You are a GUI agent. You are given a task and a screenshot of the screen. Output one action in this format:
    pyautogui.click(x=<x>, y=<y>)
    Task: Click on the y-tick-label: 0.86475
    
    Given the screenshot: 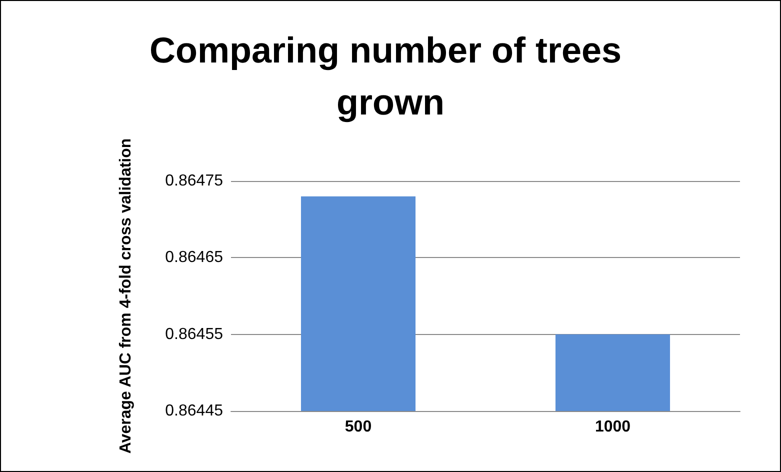 What is the action you would take?
    pyautogui.click(x=194, y=181)
    